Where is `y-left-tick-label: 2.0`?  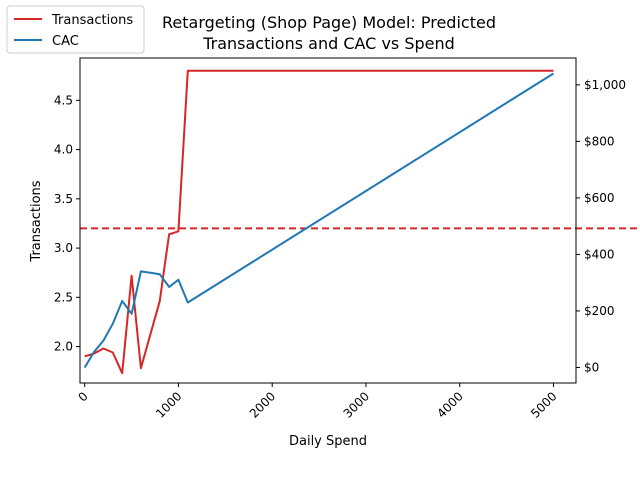
y-left-tick-label: 2.0 is located at coordinates (63, 347).